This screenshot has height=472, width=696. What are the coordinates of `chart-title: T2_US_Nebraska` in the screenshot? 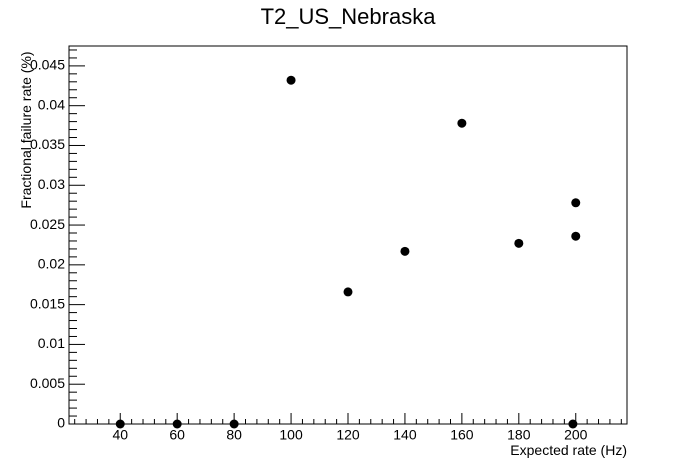 It's located at (348, 16).